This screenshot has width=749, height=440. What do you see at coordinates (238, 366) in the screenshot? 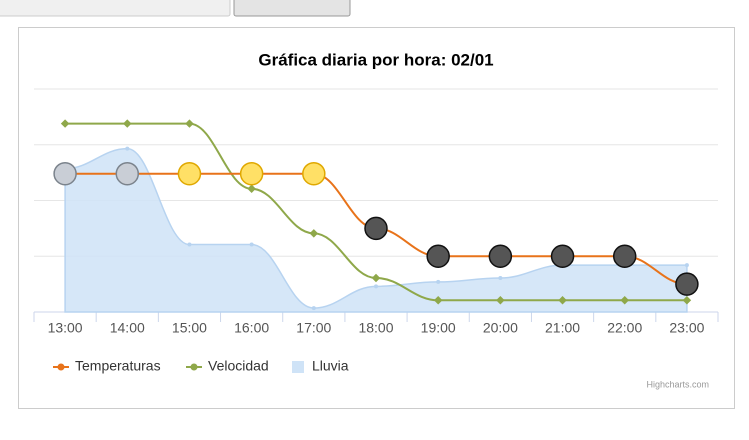
I see `legend-label: Velocidad` at bounding box center [238, 366].